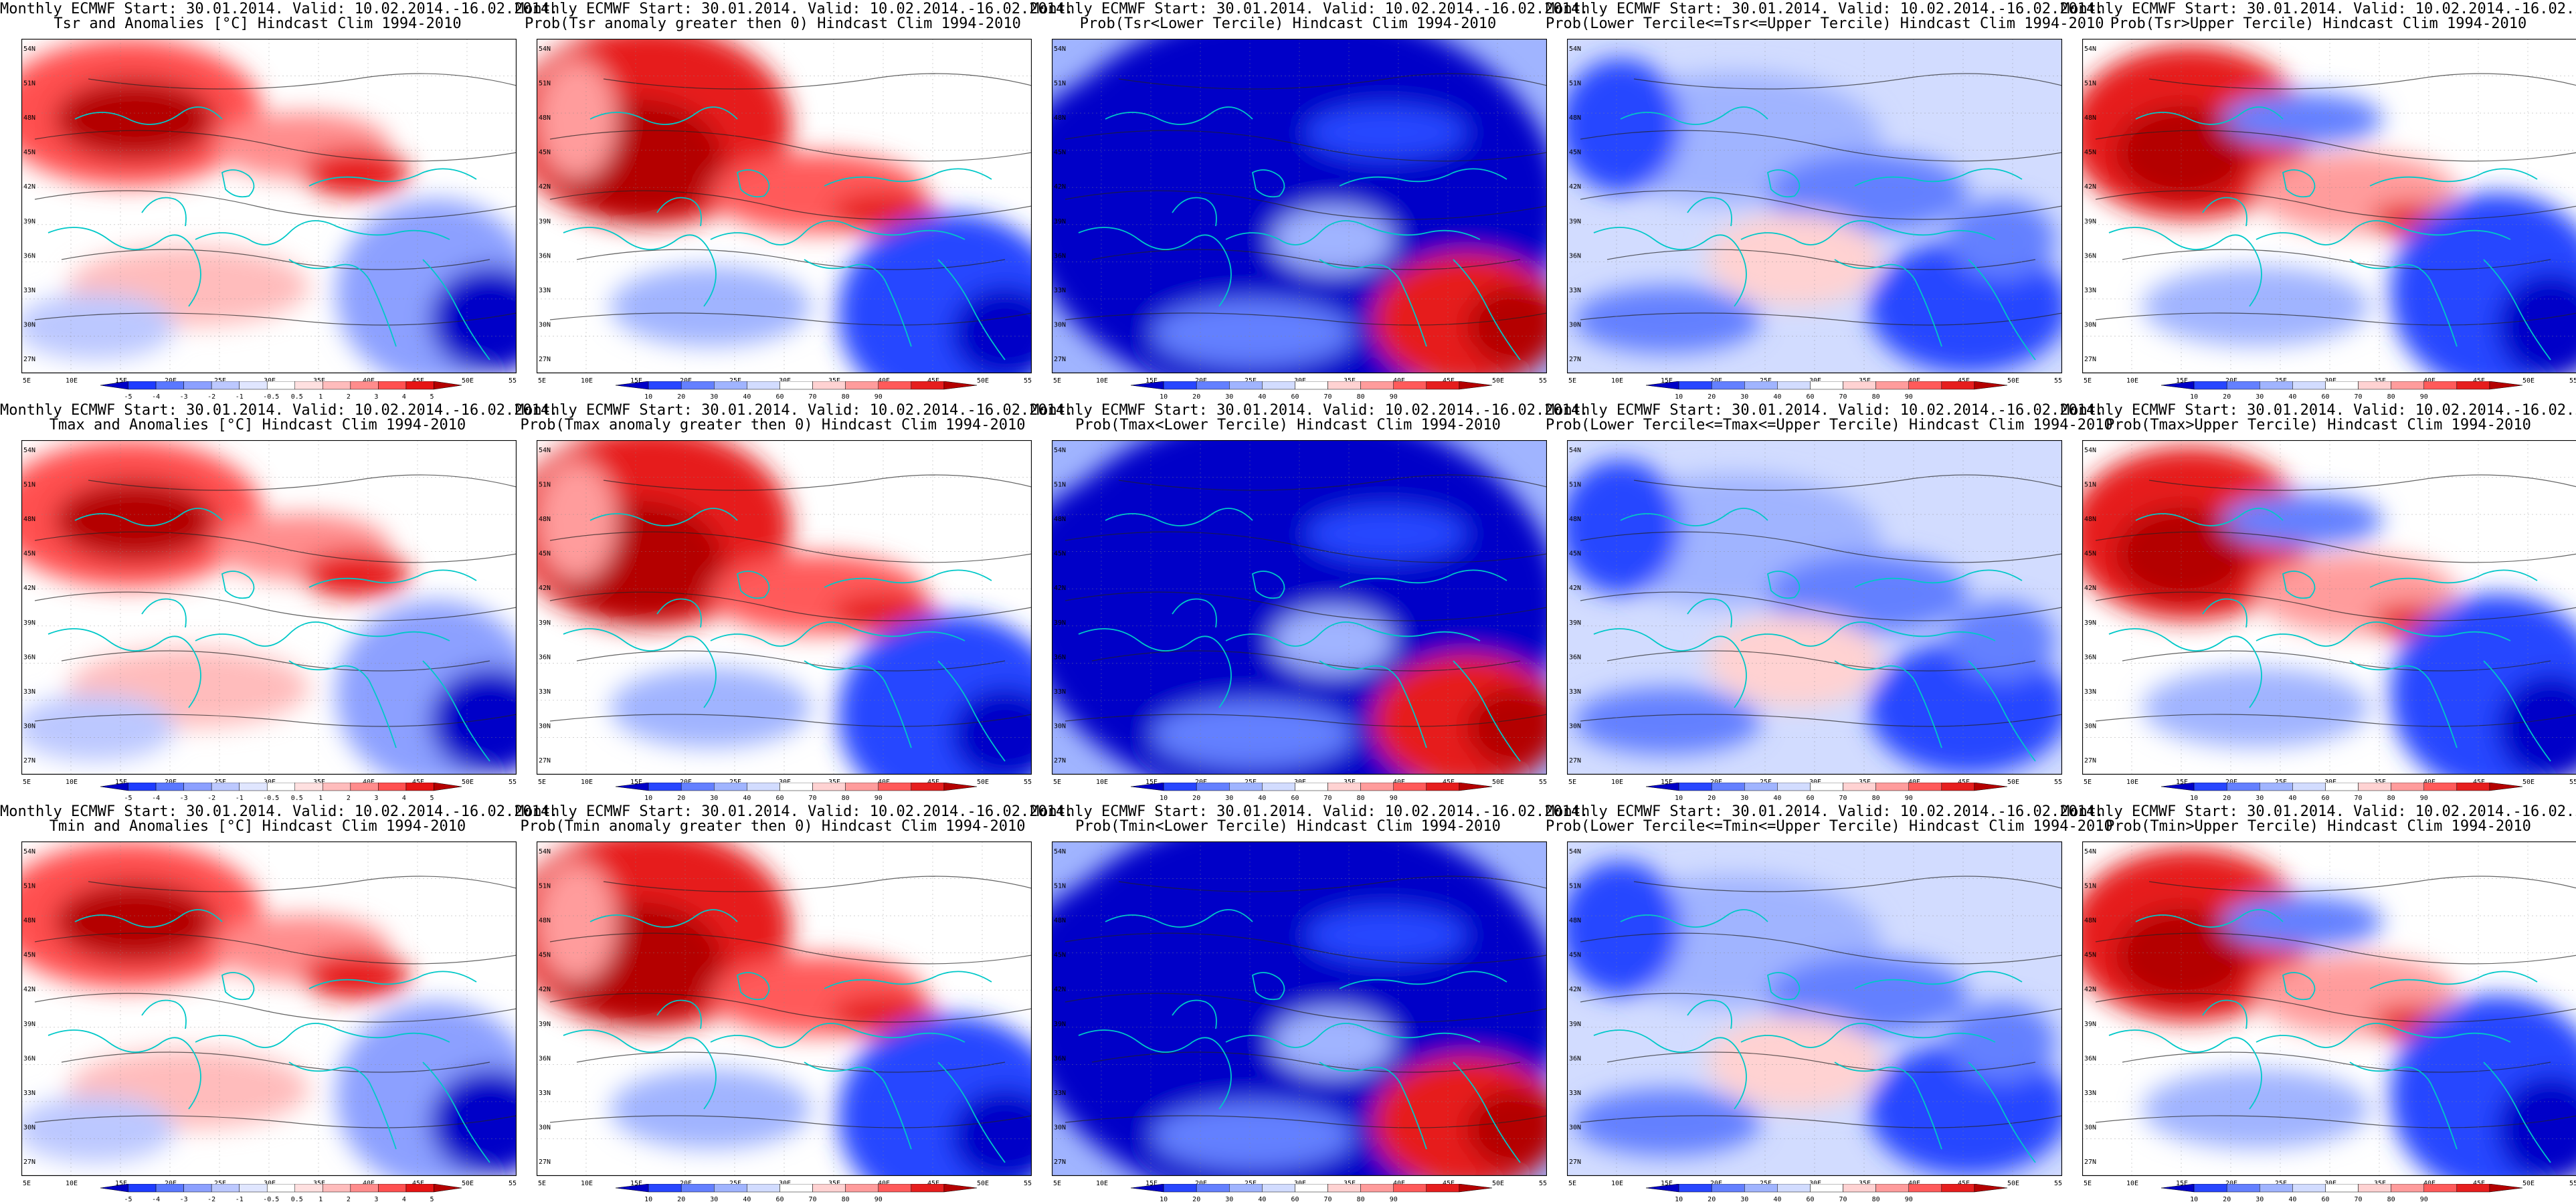  What do you see at coordinates (2429, 1183) in the screenshot?
I see `lon-tick-label: 40E` at bounding box center [2429, 1183].